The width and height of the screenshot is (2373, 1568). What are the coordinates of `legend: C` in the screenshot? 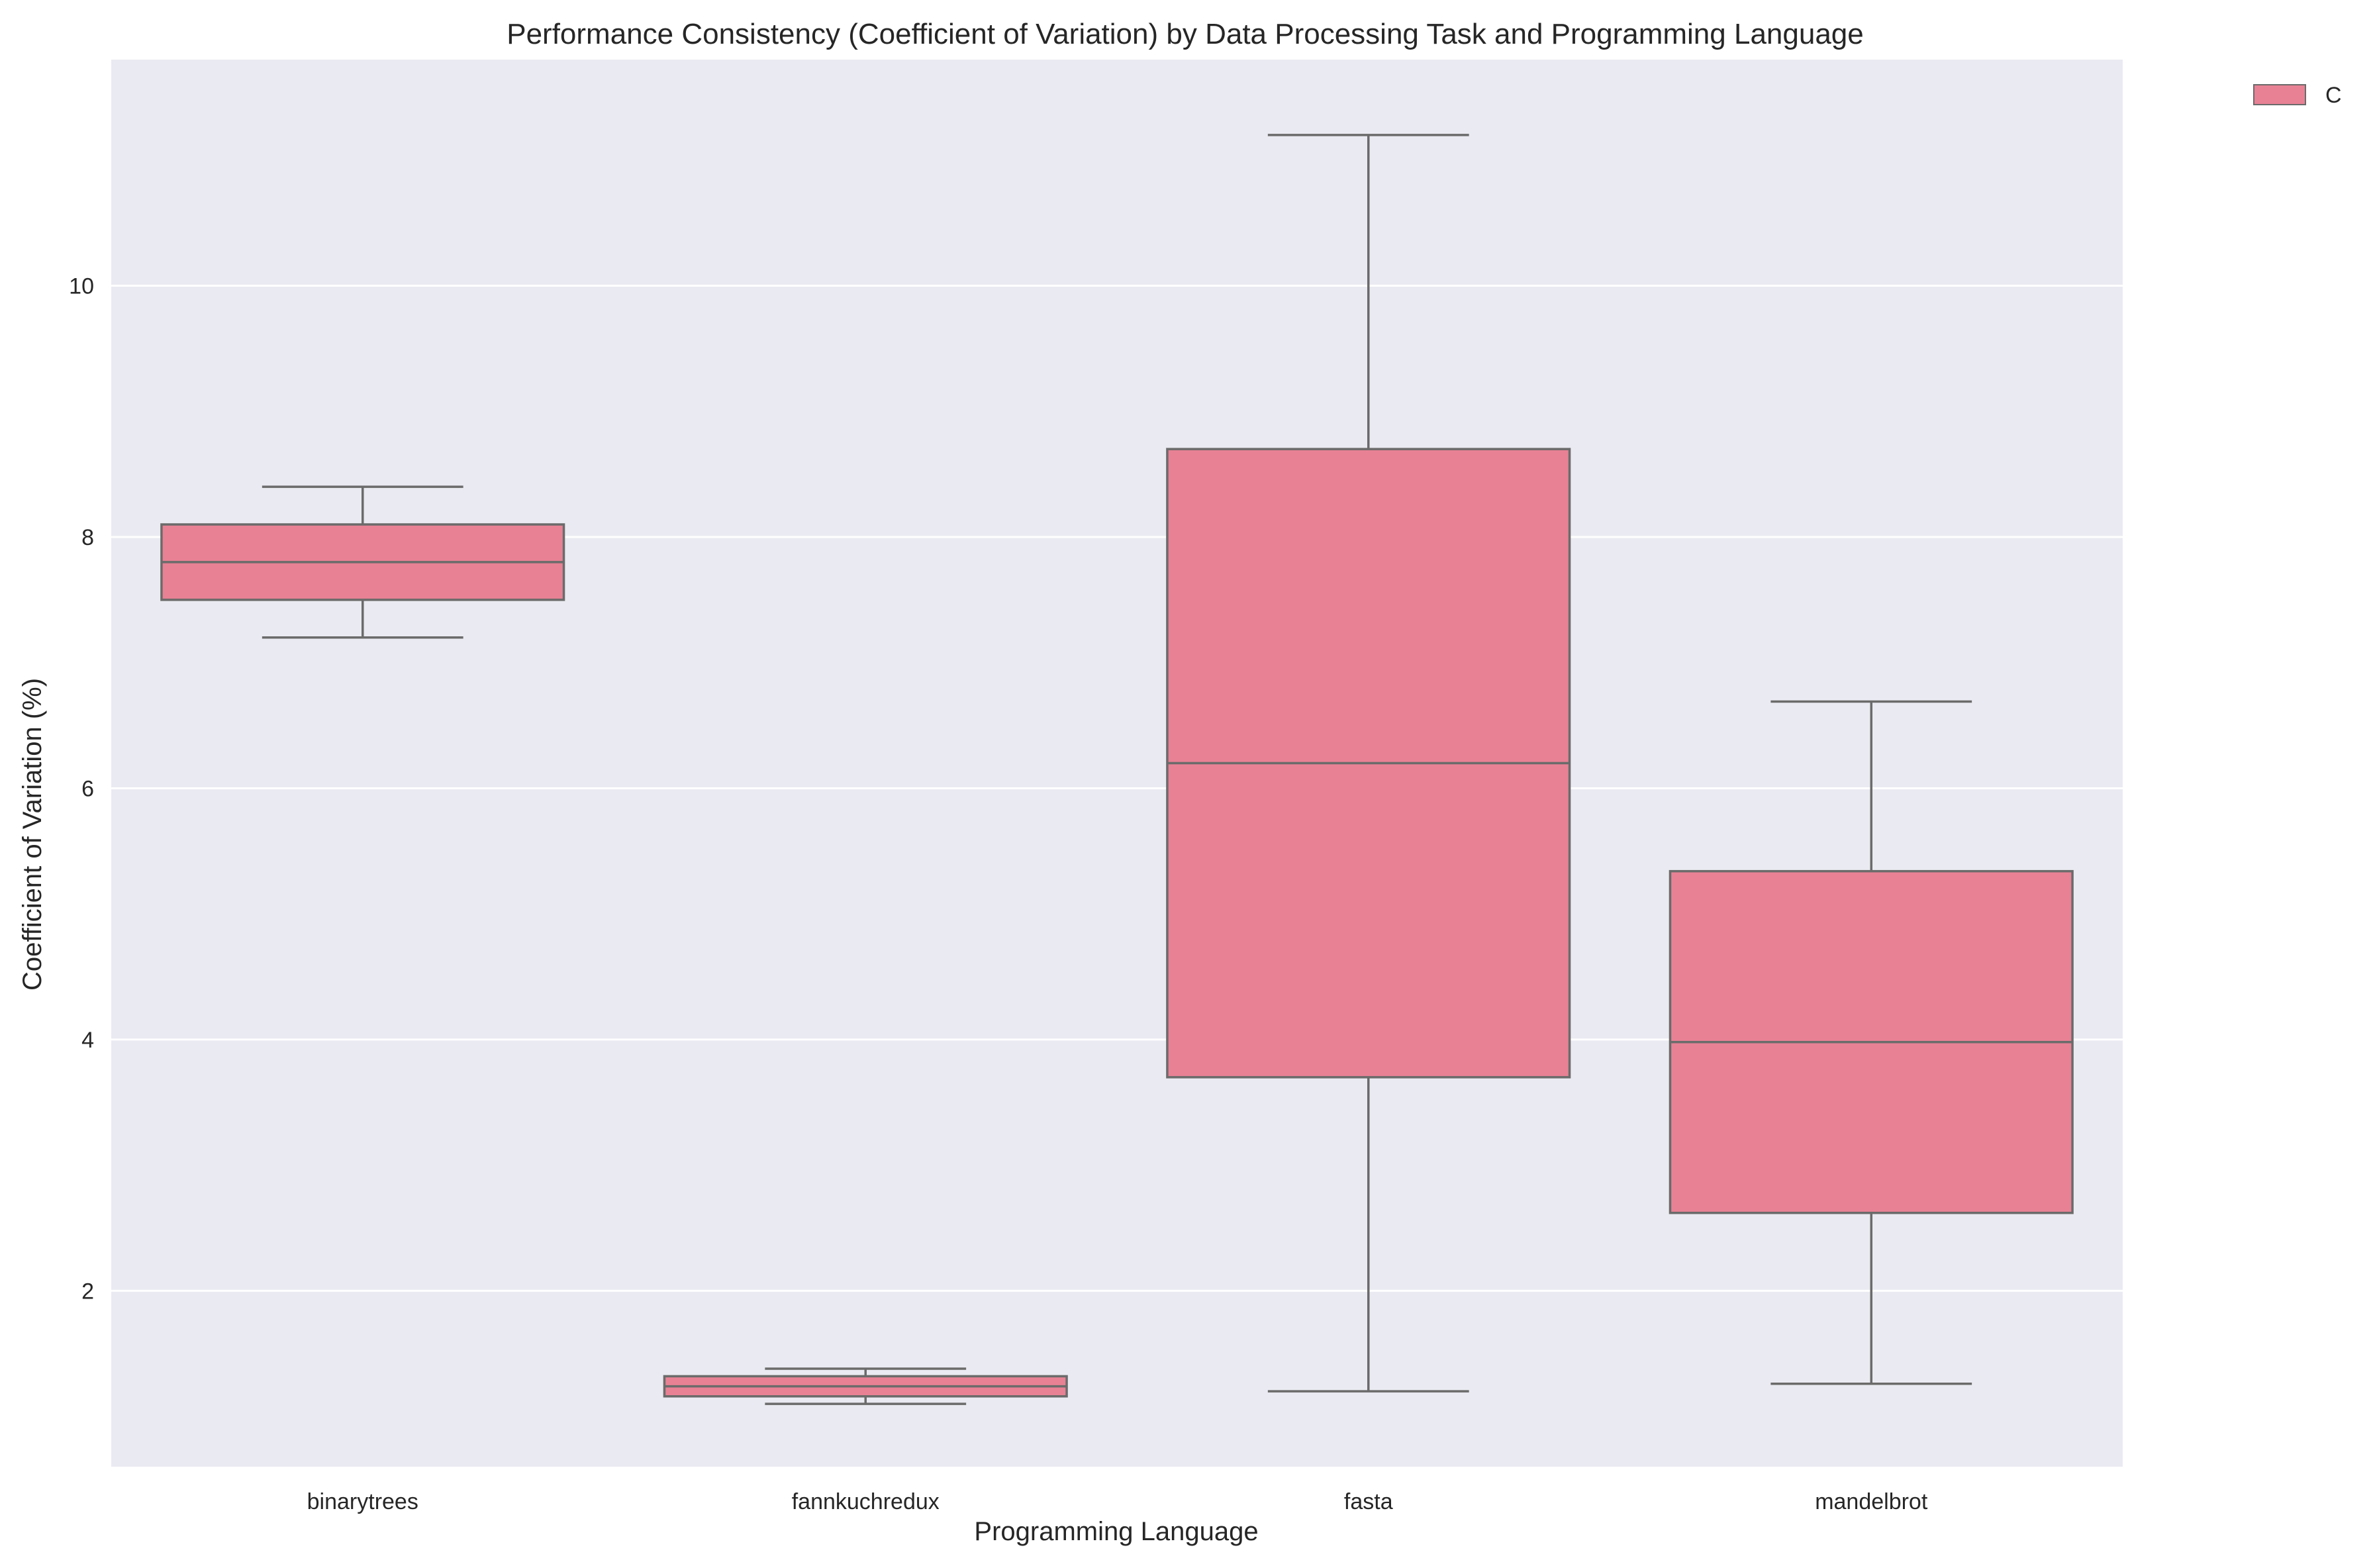 It's located at (2297, 95).